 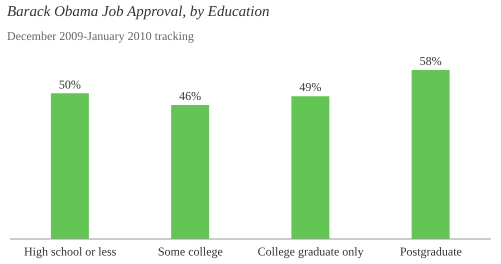 What do you see at coordinates (431, 61) in the screenshot?
I see `data-label: 58%` at bounding box center [431, 61].